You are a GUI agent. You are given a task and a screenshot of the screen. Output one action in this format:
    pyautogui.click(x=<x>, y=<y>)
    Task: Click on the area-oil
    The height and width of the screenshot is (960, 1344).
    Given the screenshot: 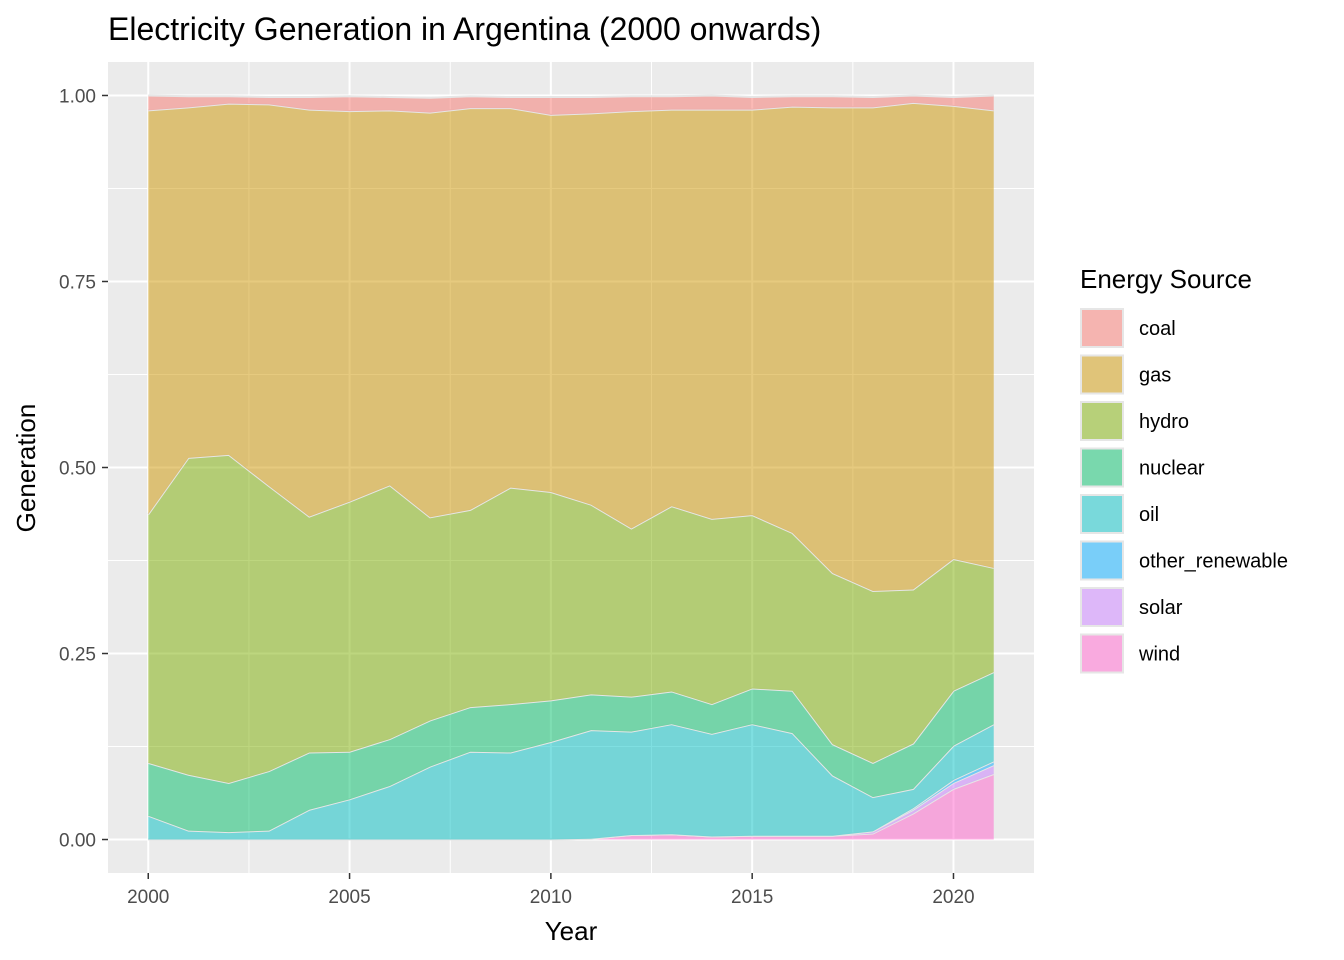 What is the action you would take?
    pyautogui.click(x=571, y=782)
    